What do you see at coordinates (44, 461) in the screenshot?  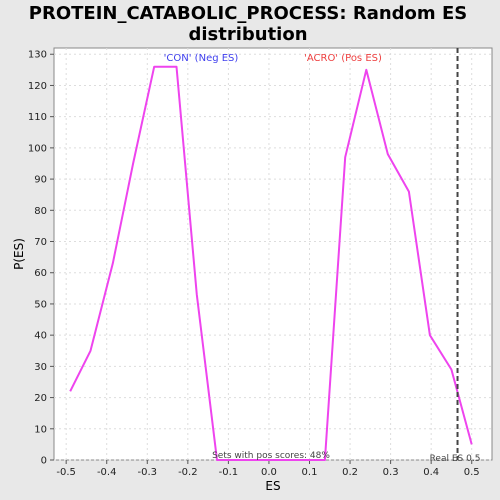 I see `y-tick-label: 0` at bounding box center [44, 461].